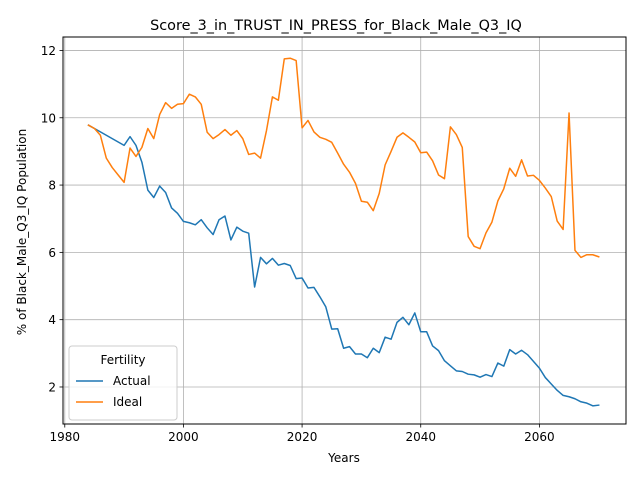 Image resolution: width=640 pixels, height=480 pixels. Describe the element at coordinates (539, 437) in the screenshot. I see `x-tick-label: 2060` at that location.